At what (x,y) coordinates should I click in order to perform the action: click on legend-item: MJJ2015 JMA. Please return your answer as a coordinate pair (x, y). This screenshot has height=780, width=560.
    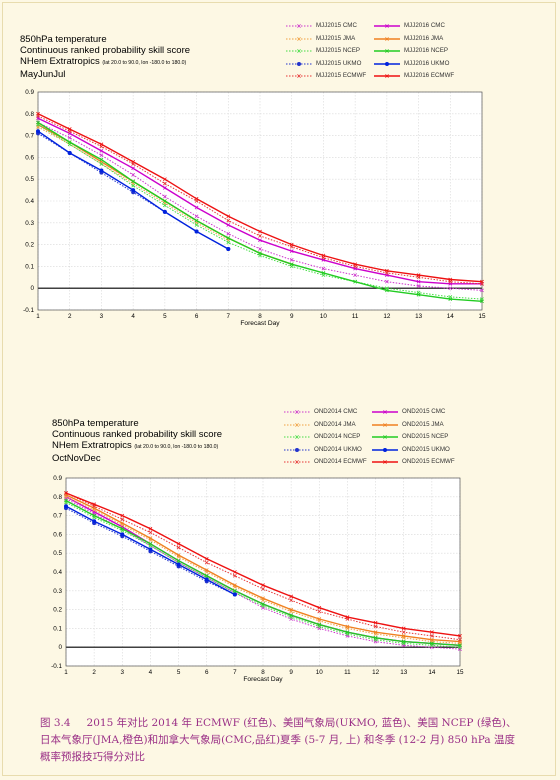
    Looking at the image, I should click on (336, 41).